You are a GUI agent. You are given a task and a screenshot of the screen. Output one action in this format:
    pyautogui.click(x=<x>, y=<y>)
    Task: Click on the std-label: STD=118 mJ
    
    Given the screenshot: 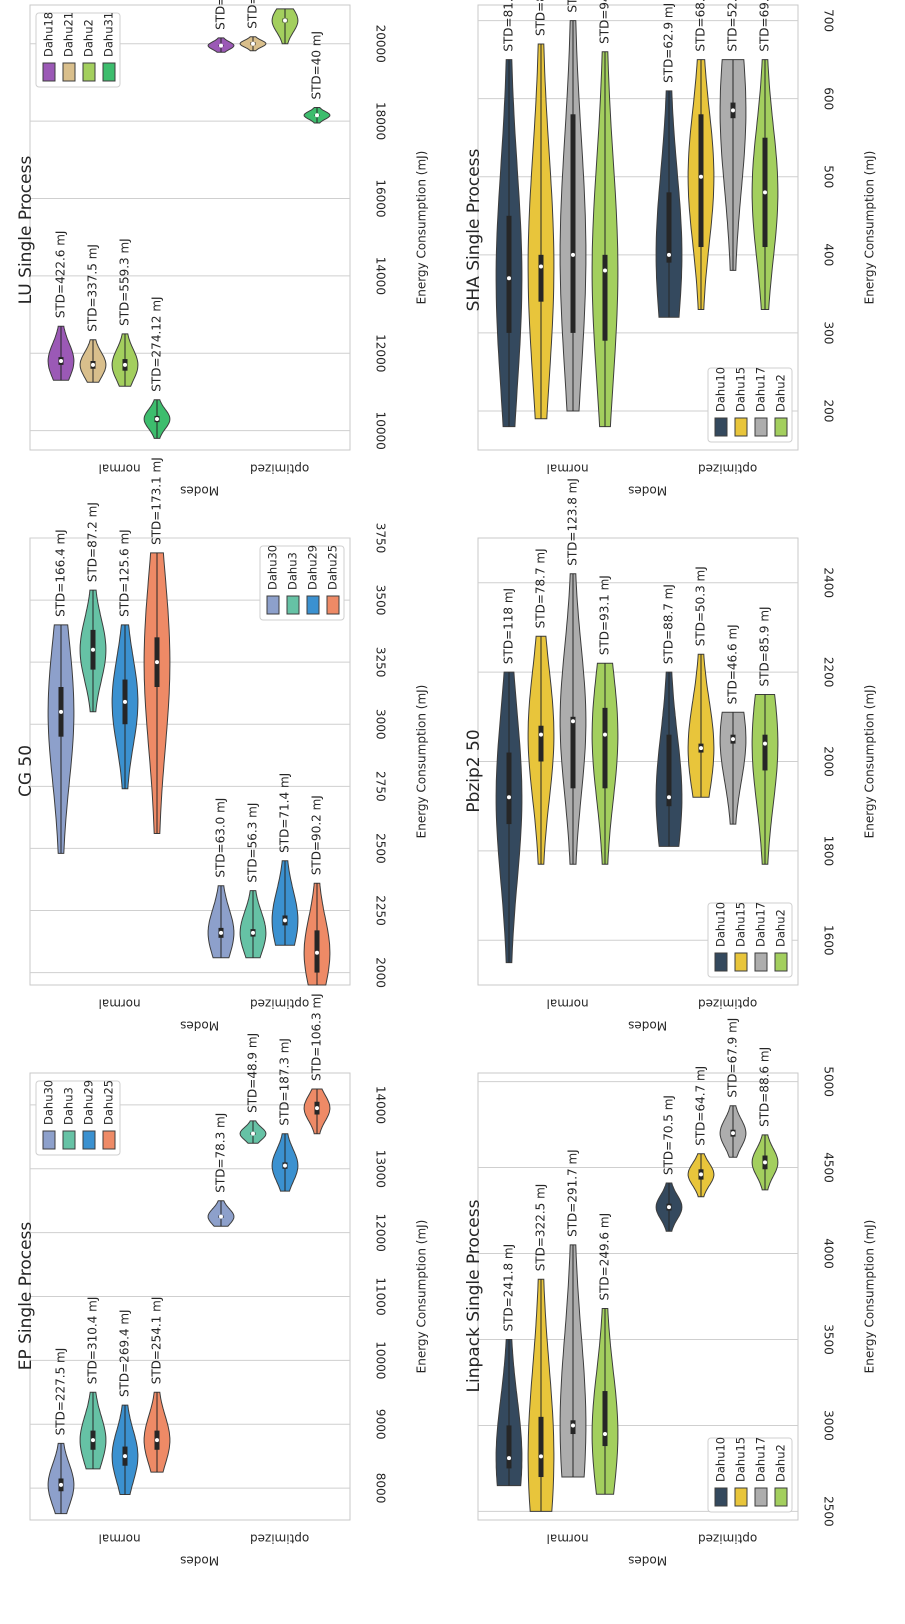 What is the action you would take?
    pyautogui.click(x=509, y=626)
    